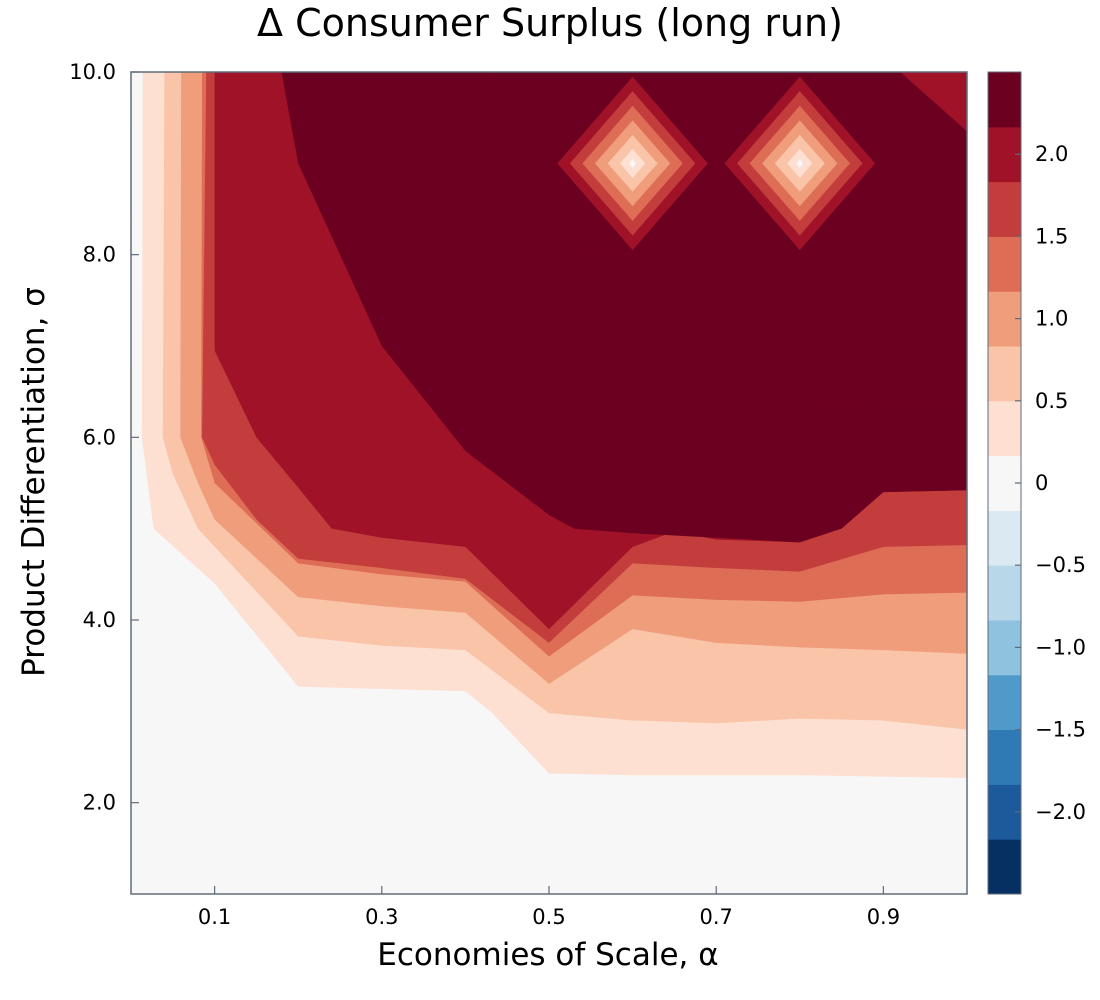 This screenshot has width=1100, height=1000. What do you see at coordinates (99, 437) in the screenshot?
I see `y-tick-label: 6.0` at bounding box center [99, 437].